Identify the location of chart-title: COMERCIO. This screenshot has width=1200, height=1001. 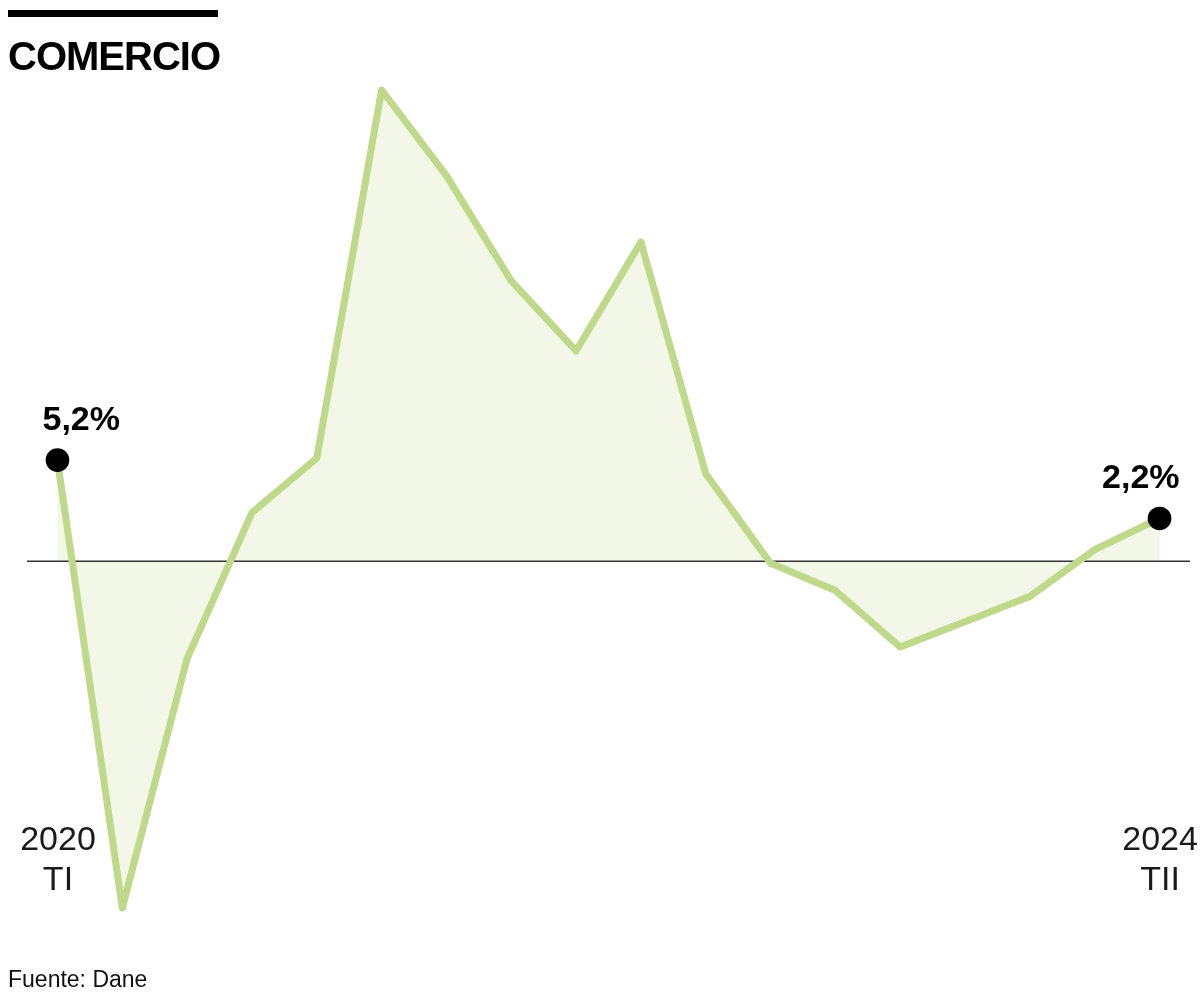
(114, 56).